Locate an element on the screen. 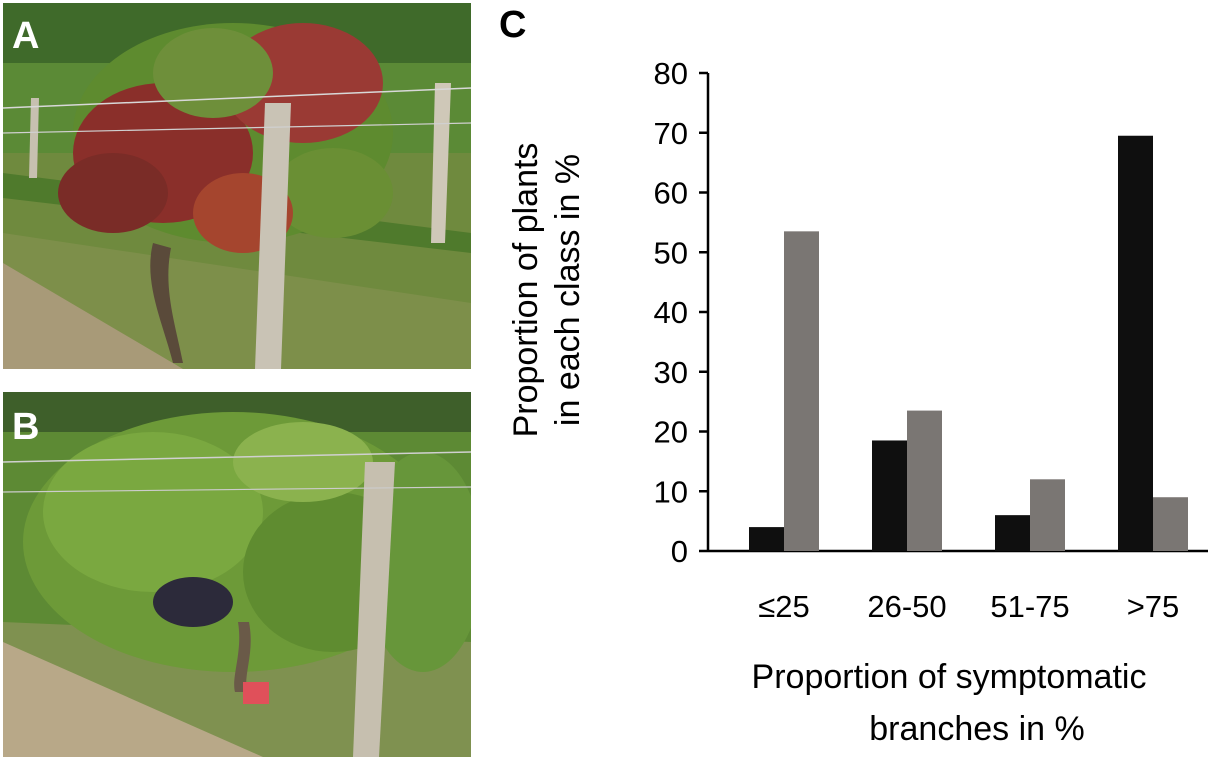 The image size is (1225, 760). x-tick-label: 26-50 is located at coordinates (906, 606).